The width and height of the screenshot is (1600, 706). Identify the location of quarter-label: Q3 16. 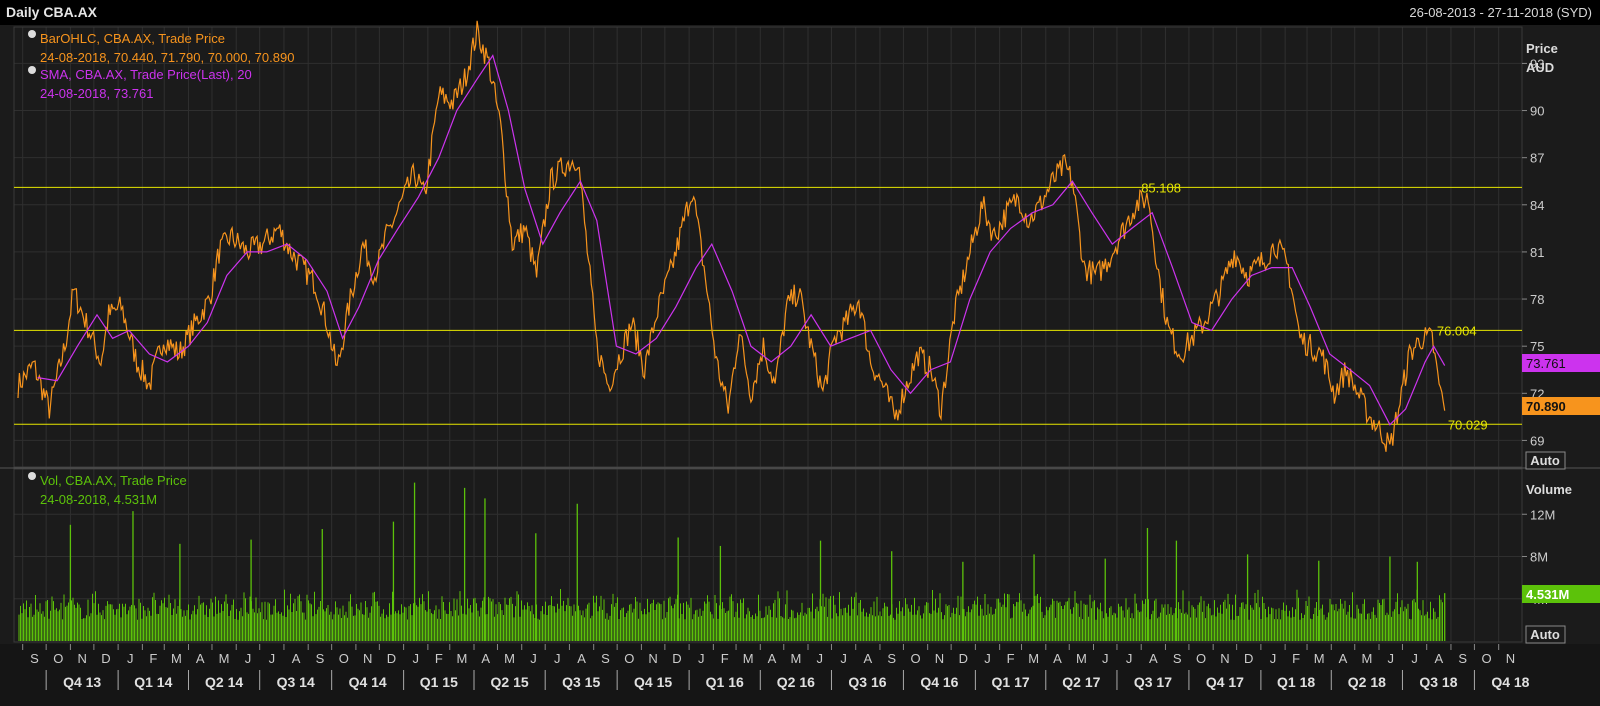
(867, 682).